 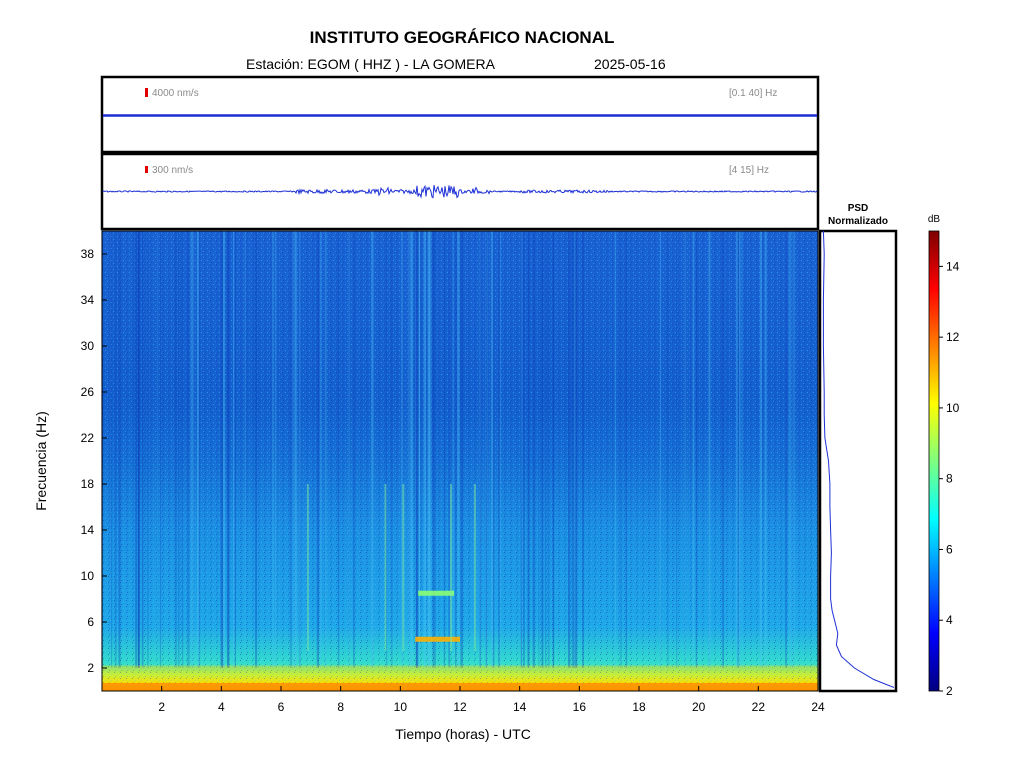 I want to click on x-tick-label: 2, so click(x=161, y=707).